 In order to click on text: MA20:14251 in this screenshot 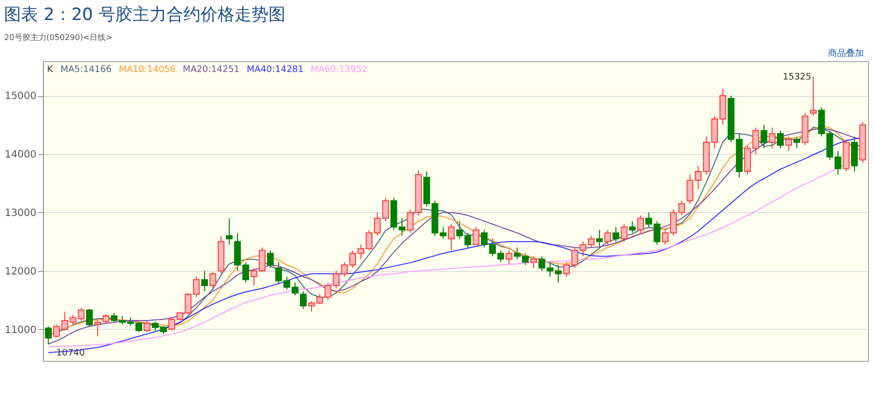, I will do `click(211, 70)`.